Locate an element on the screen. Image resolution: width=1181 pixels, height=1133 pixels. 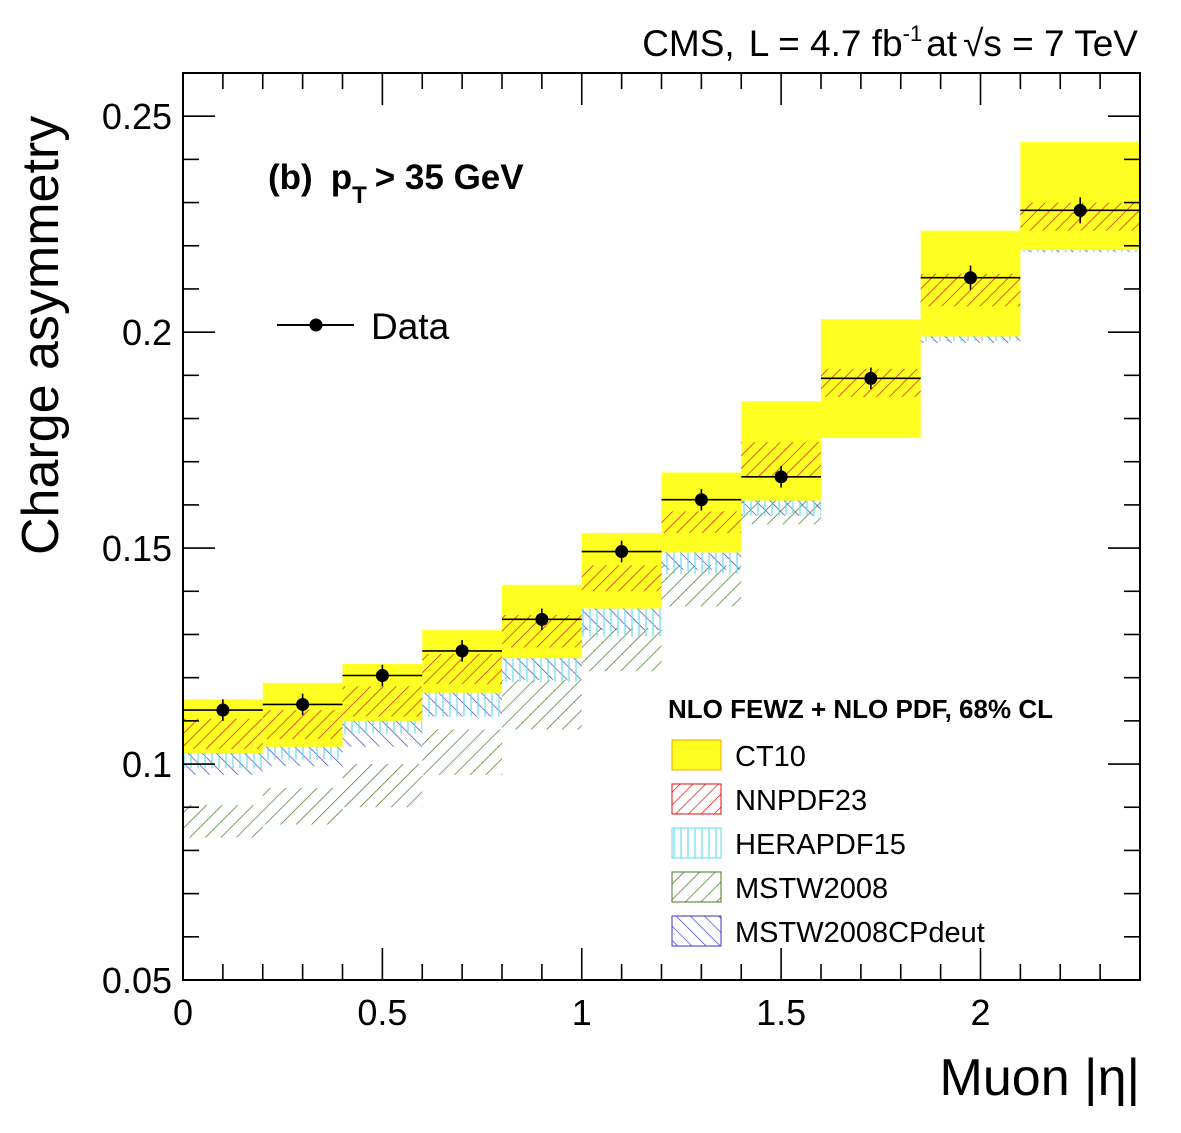
x-axis-title: Muon |η| is located at coordinates (1040, 1078).